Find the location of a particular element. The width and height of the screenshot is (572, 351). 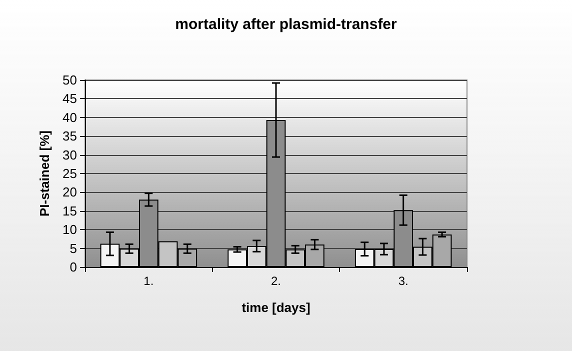

y-tick-label: 0 is located at coordinates (73, 267).